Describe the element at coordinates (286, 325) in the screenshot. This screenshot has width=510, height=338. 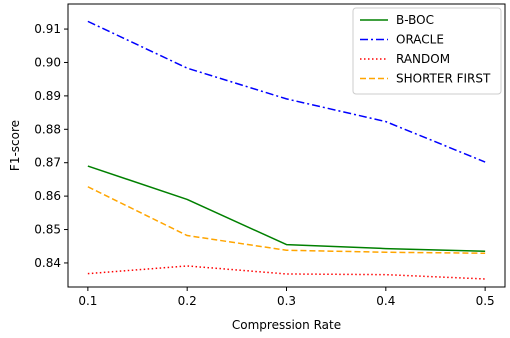
I see `x-axis-label: Compression Rate` at that location.